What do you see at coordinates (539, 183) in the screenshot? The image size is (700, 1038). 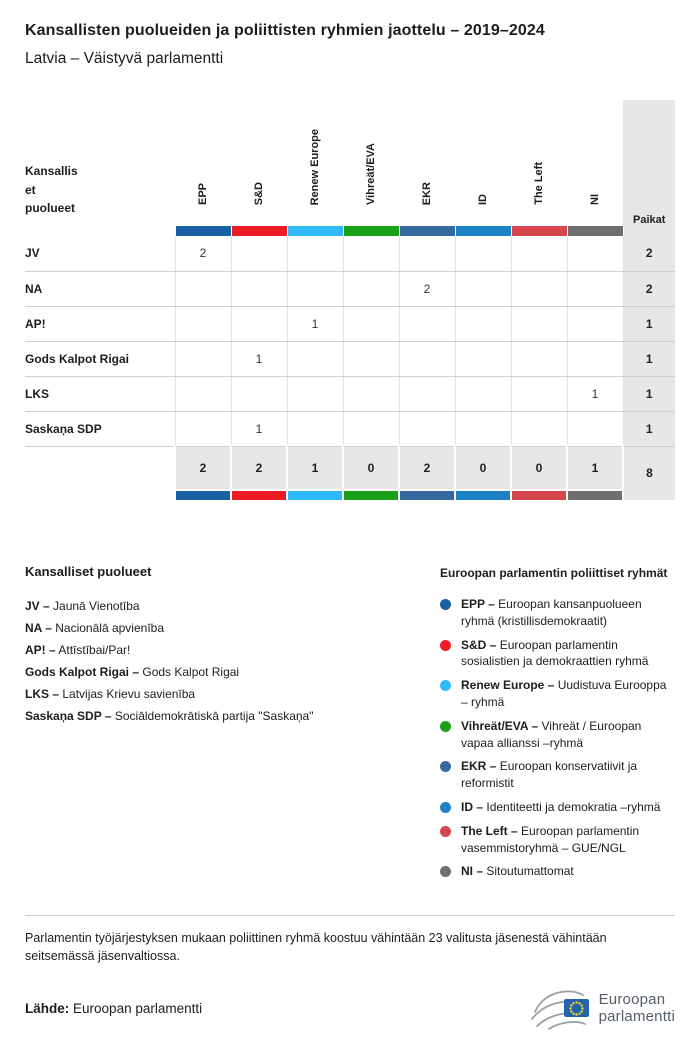 I see `column-header-left: The Left` at bounding box center [539, 183].